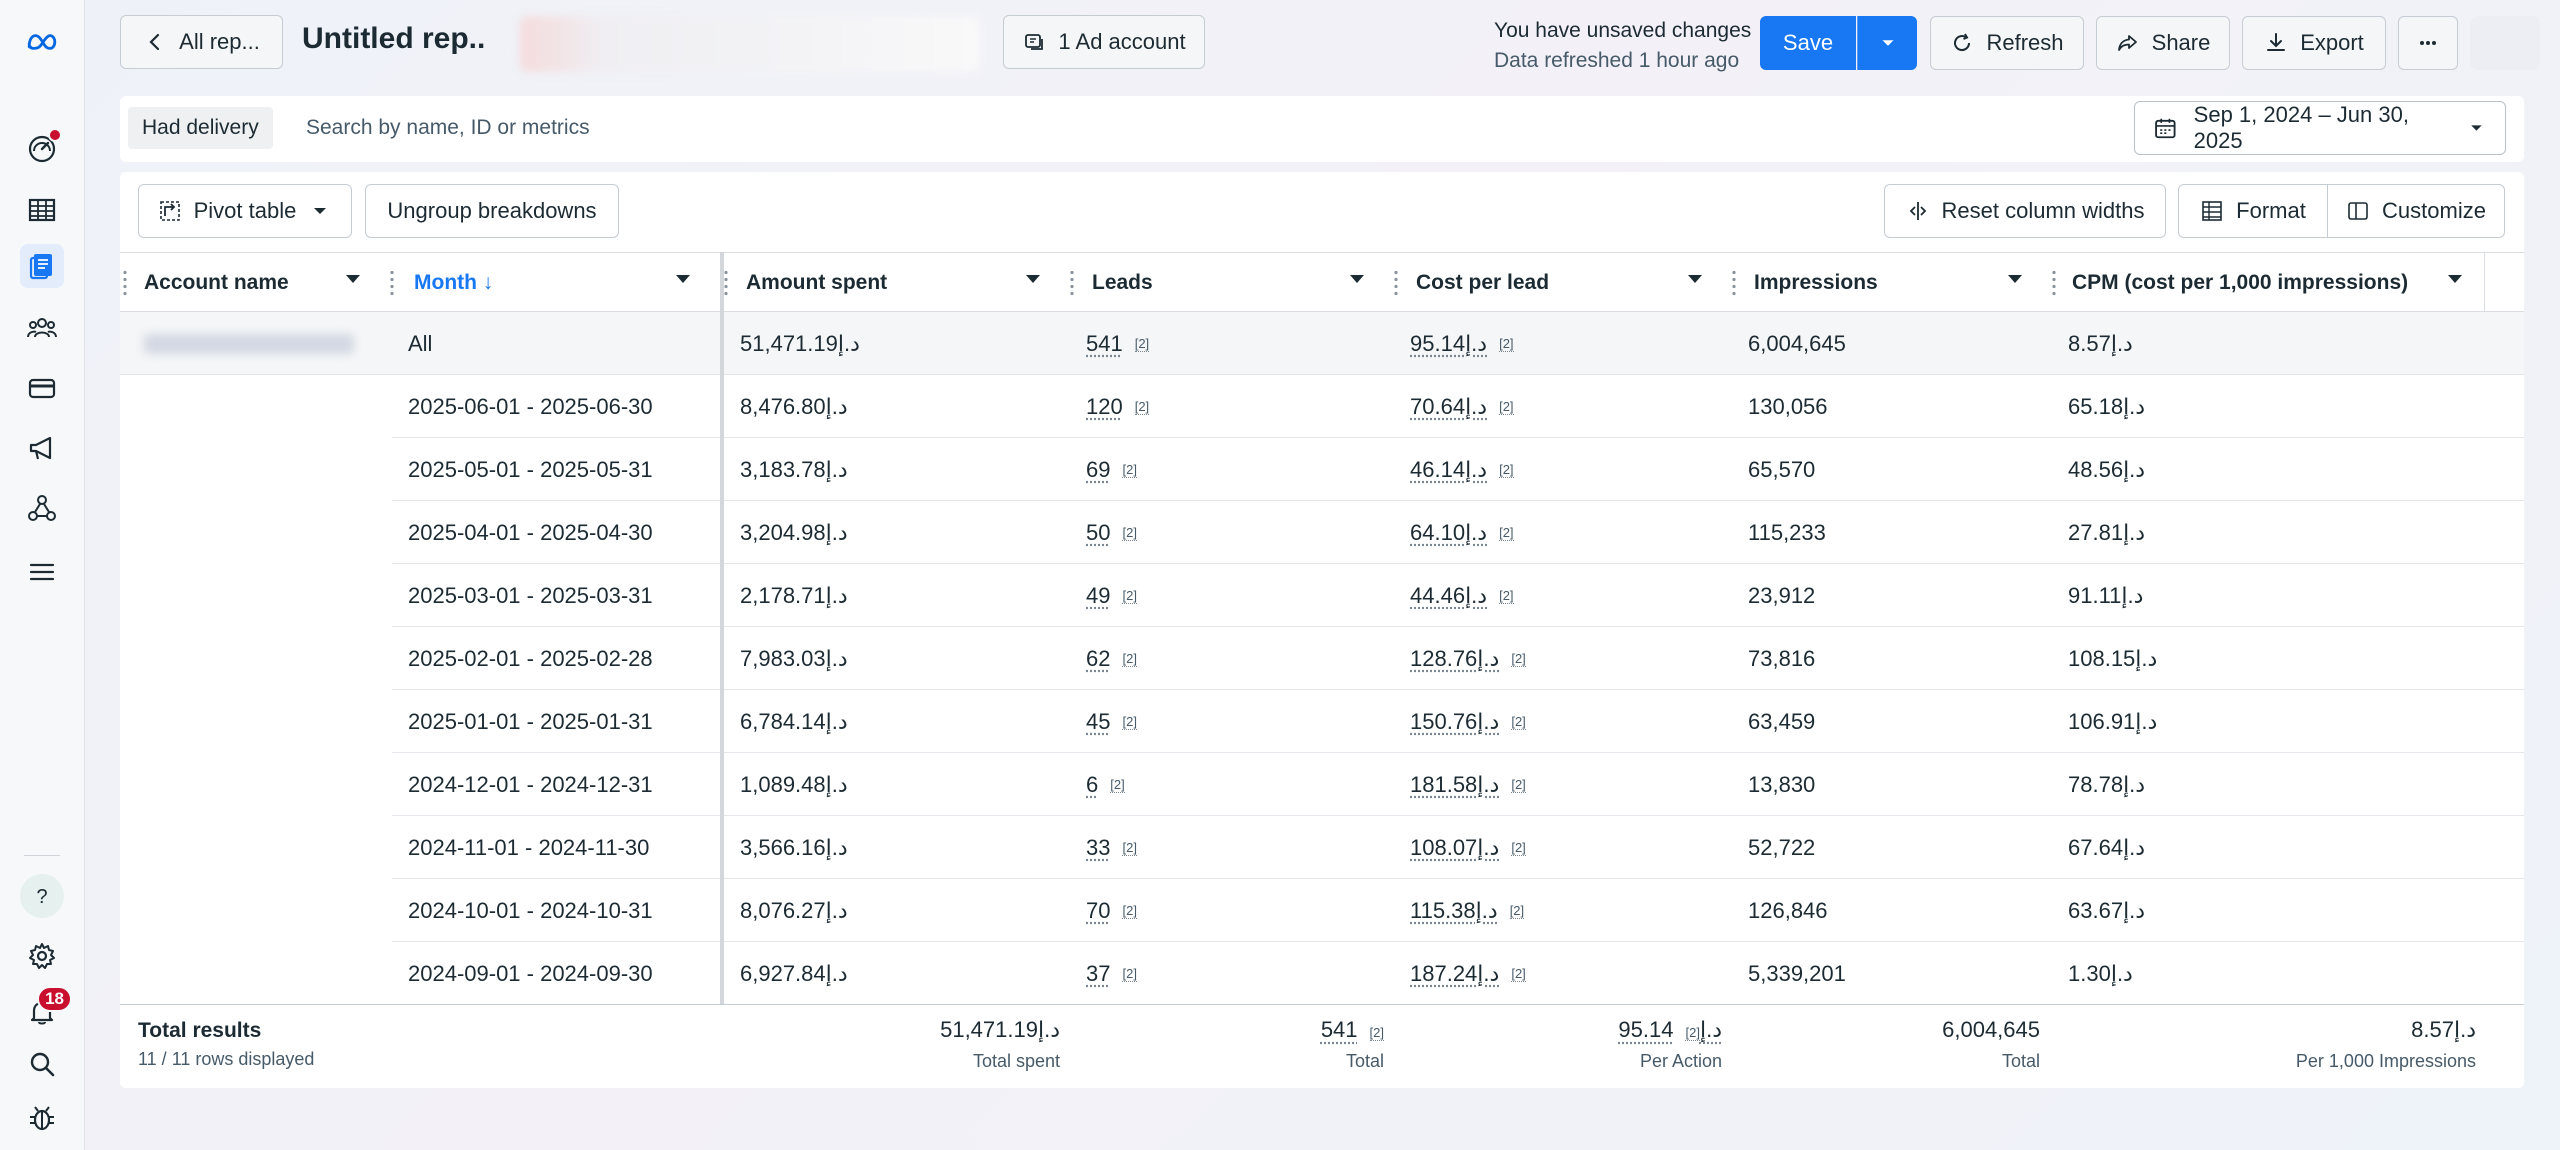  I want to click on cost-per-lead-cell: 46.14د.إ [2], so click(1462, 469).